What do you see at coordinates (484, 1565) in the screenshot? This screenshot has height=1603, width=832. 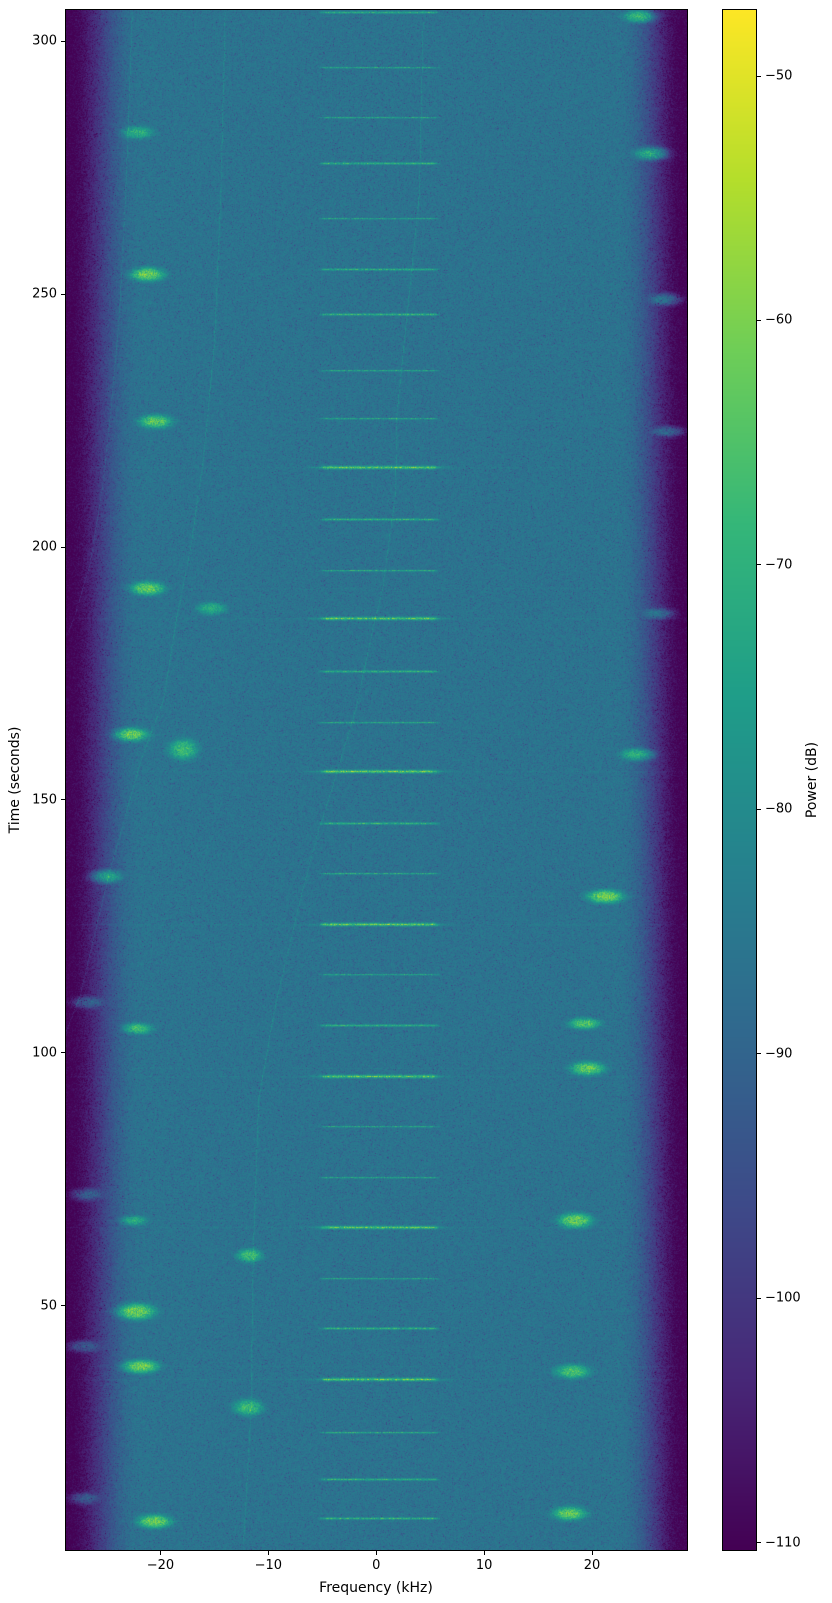 I see `x-tick-label: 10` at bounding box center [484, 1565].